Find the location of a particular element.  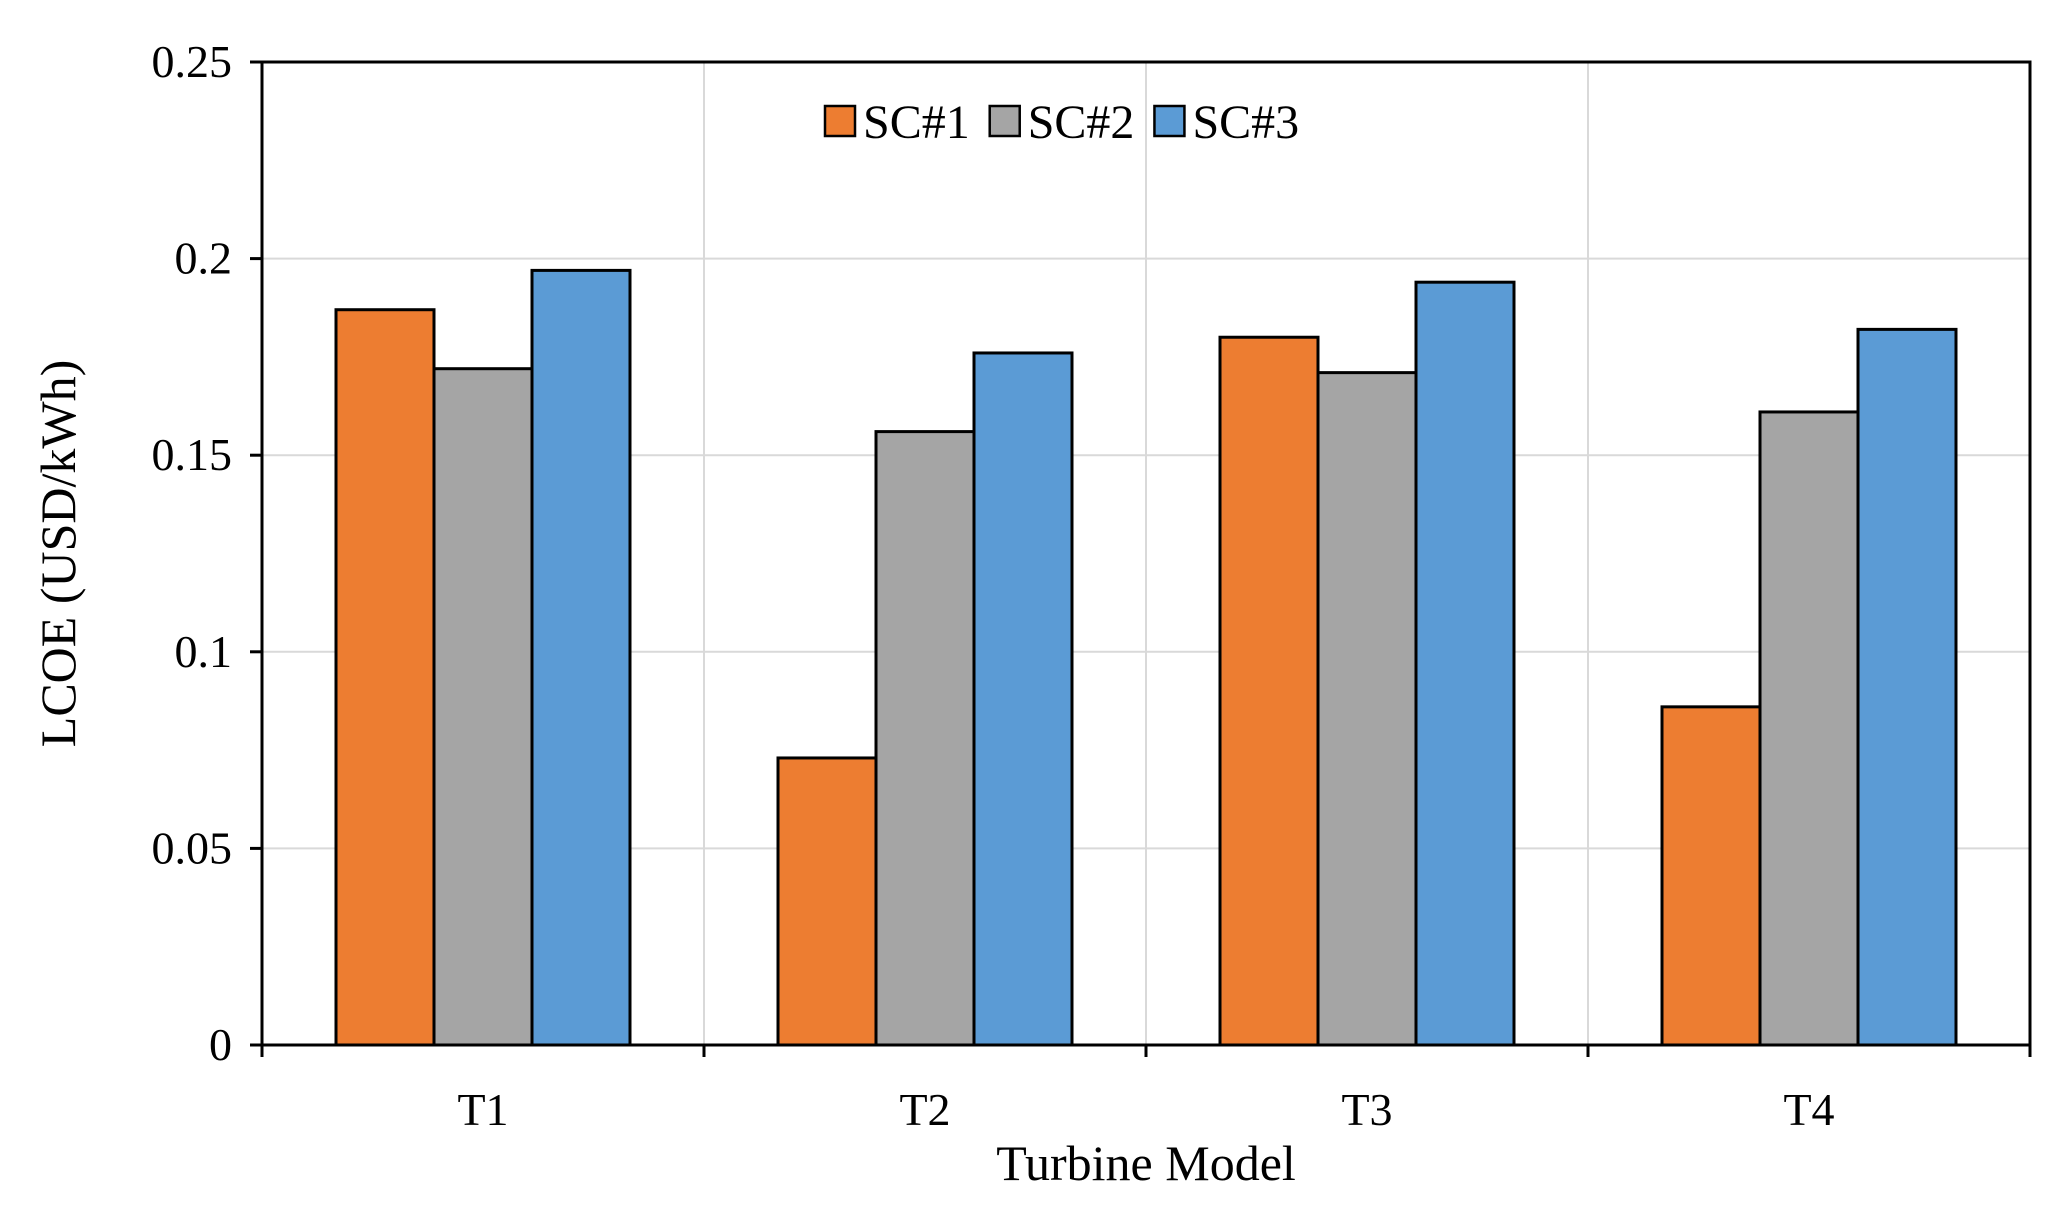

x-tick-label: T3 is located at coordinates (1366, 1109).